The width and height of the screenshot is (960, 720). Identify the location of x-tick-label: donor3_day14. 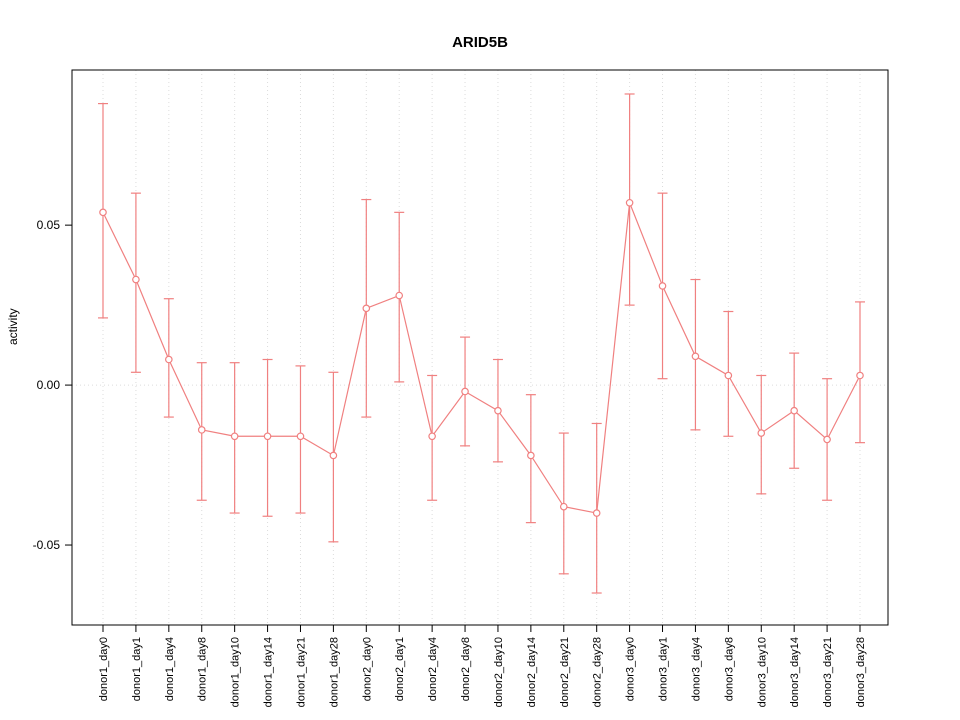
(795, 672).